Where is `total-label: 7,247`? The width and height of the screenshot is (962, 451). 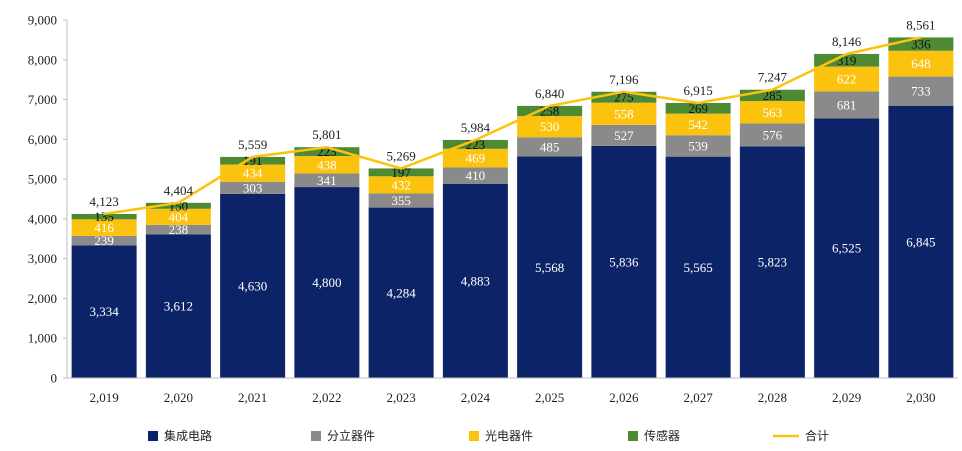
total-label: 7,247 is located at coordinates (773, 77).